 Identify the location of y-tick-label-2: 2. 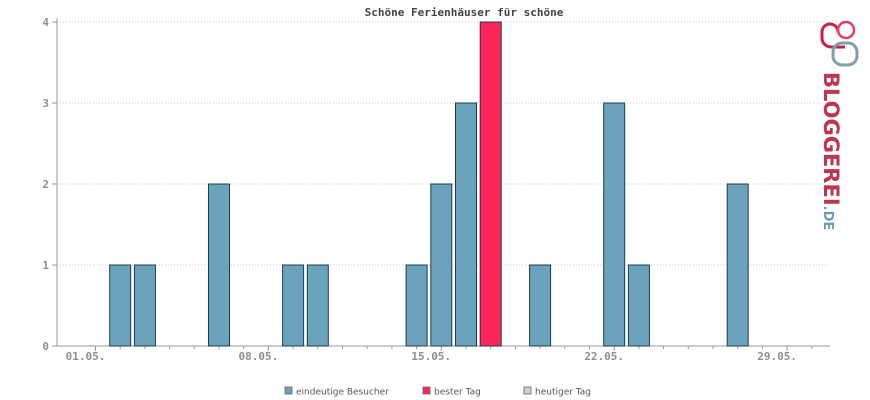
(45, 184).